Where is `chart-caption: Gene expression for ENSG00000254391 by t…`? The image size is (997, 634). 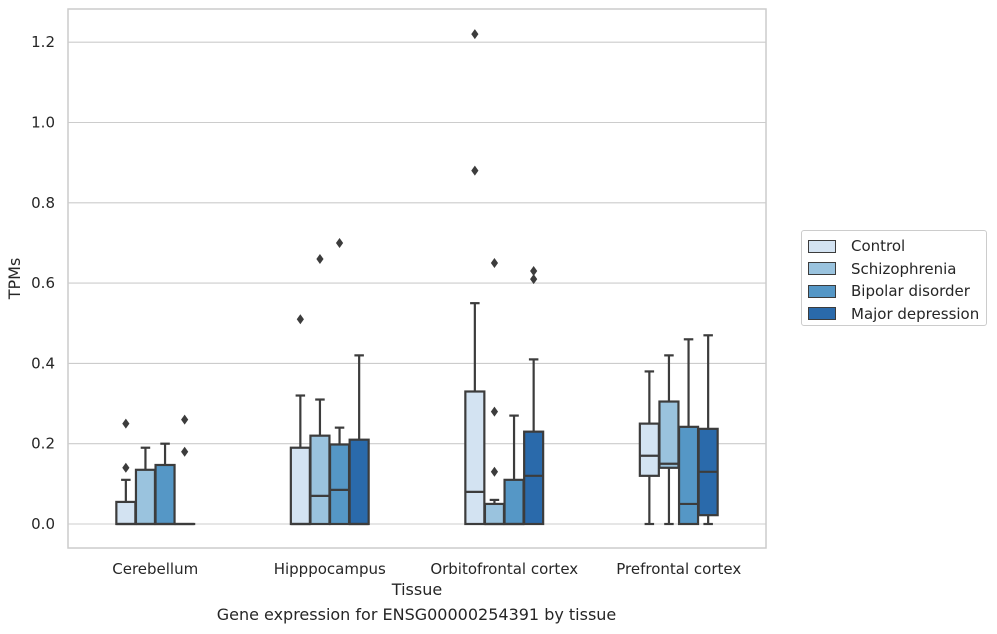
chart-caption: Gene expression for ENSG00000254391 by t… is located at coordinates (416, 614).